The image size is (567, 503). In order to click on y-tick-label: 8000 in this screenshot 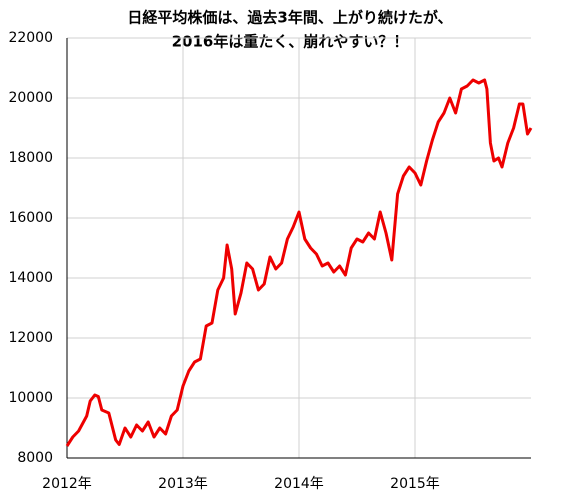, I will do `click(35, 458)`.